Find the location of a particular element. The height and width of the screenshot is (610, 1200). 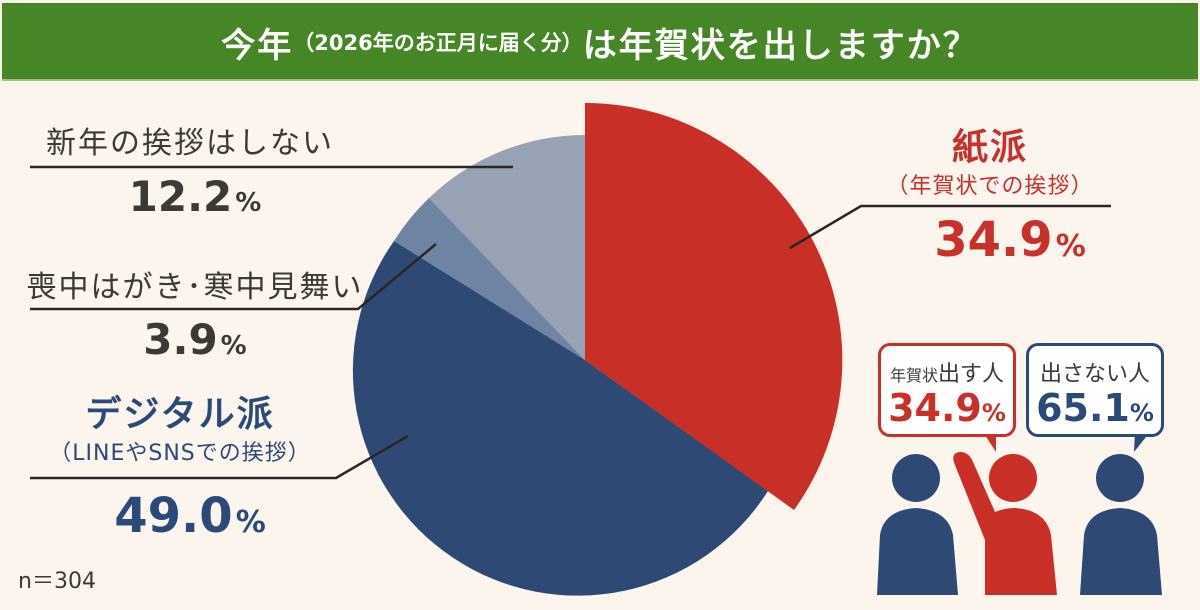

person-right-icon is located at coordinates (1121, 524).